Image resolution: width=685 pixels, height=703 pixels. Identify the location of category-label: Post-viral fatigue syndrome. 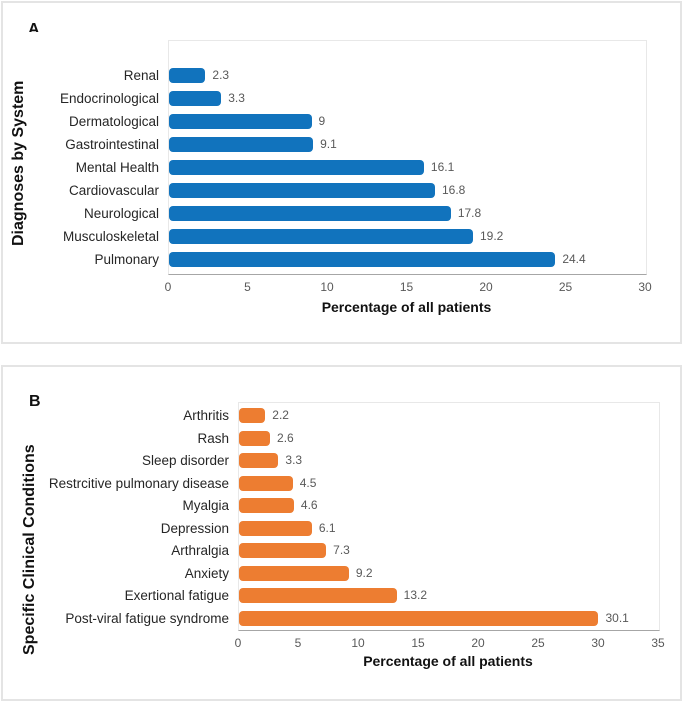
(147, 618).